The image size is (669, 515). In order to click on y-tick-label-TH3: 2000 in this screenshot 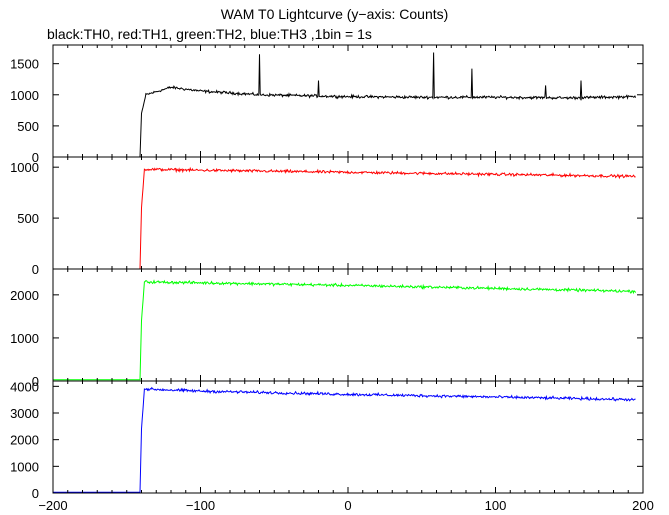, I will do `click(24, 440)`.